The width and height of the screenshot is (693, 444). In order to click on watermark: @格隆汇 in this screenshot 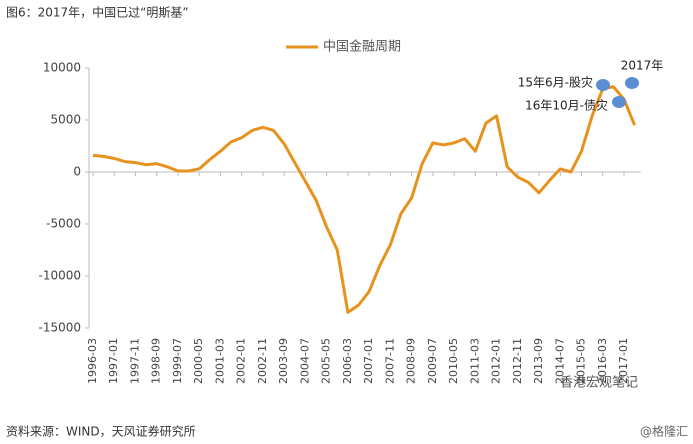, I will do `click(664, 431)`.